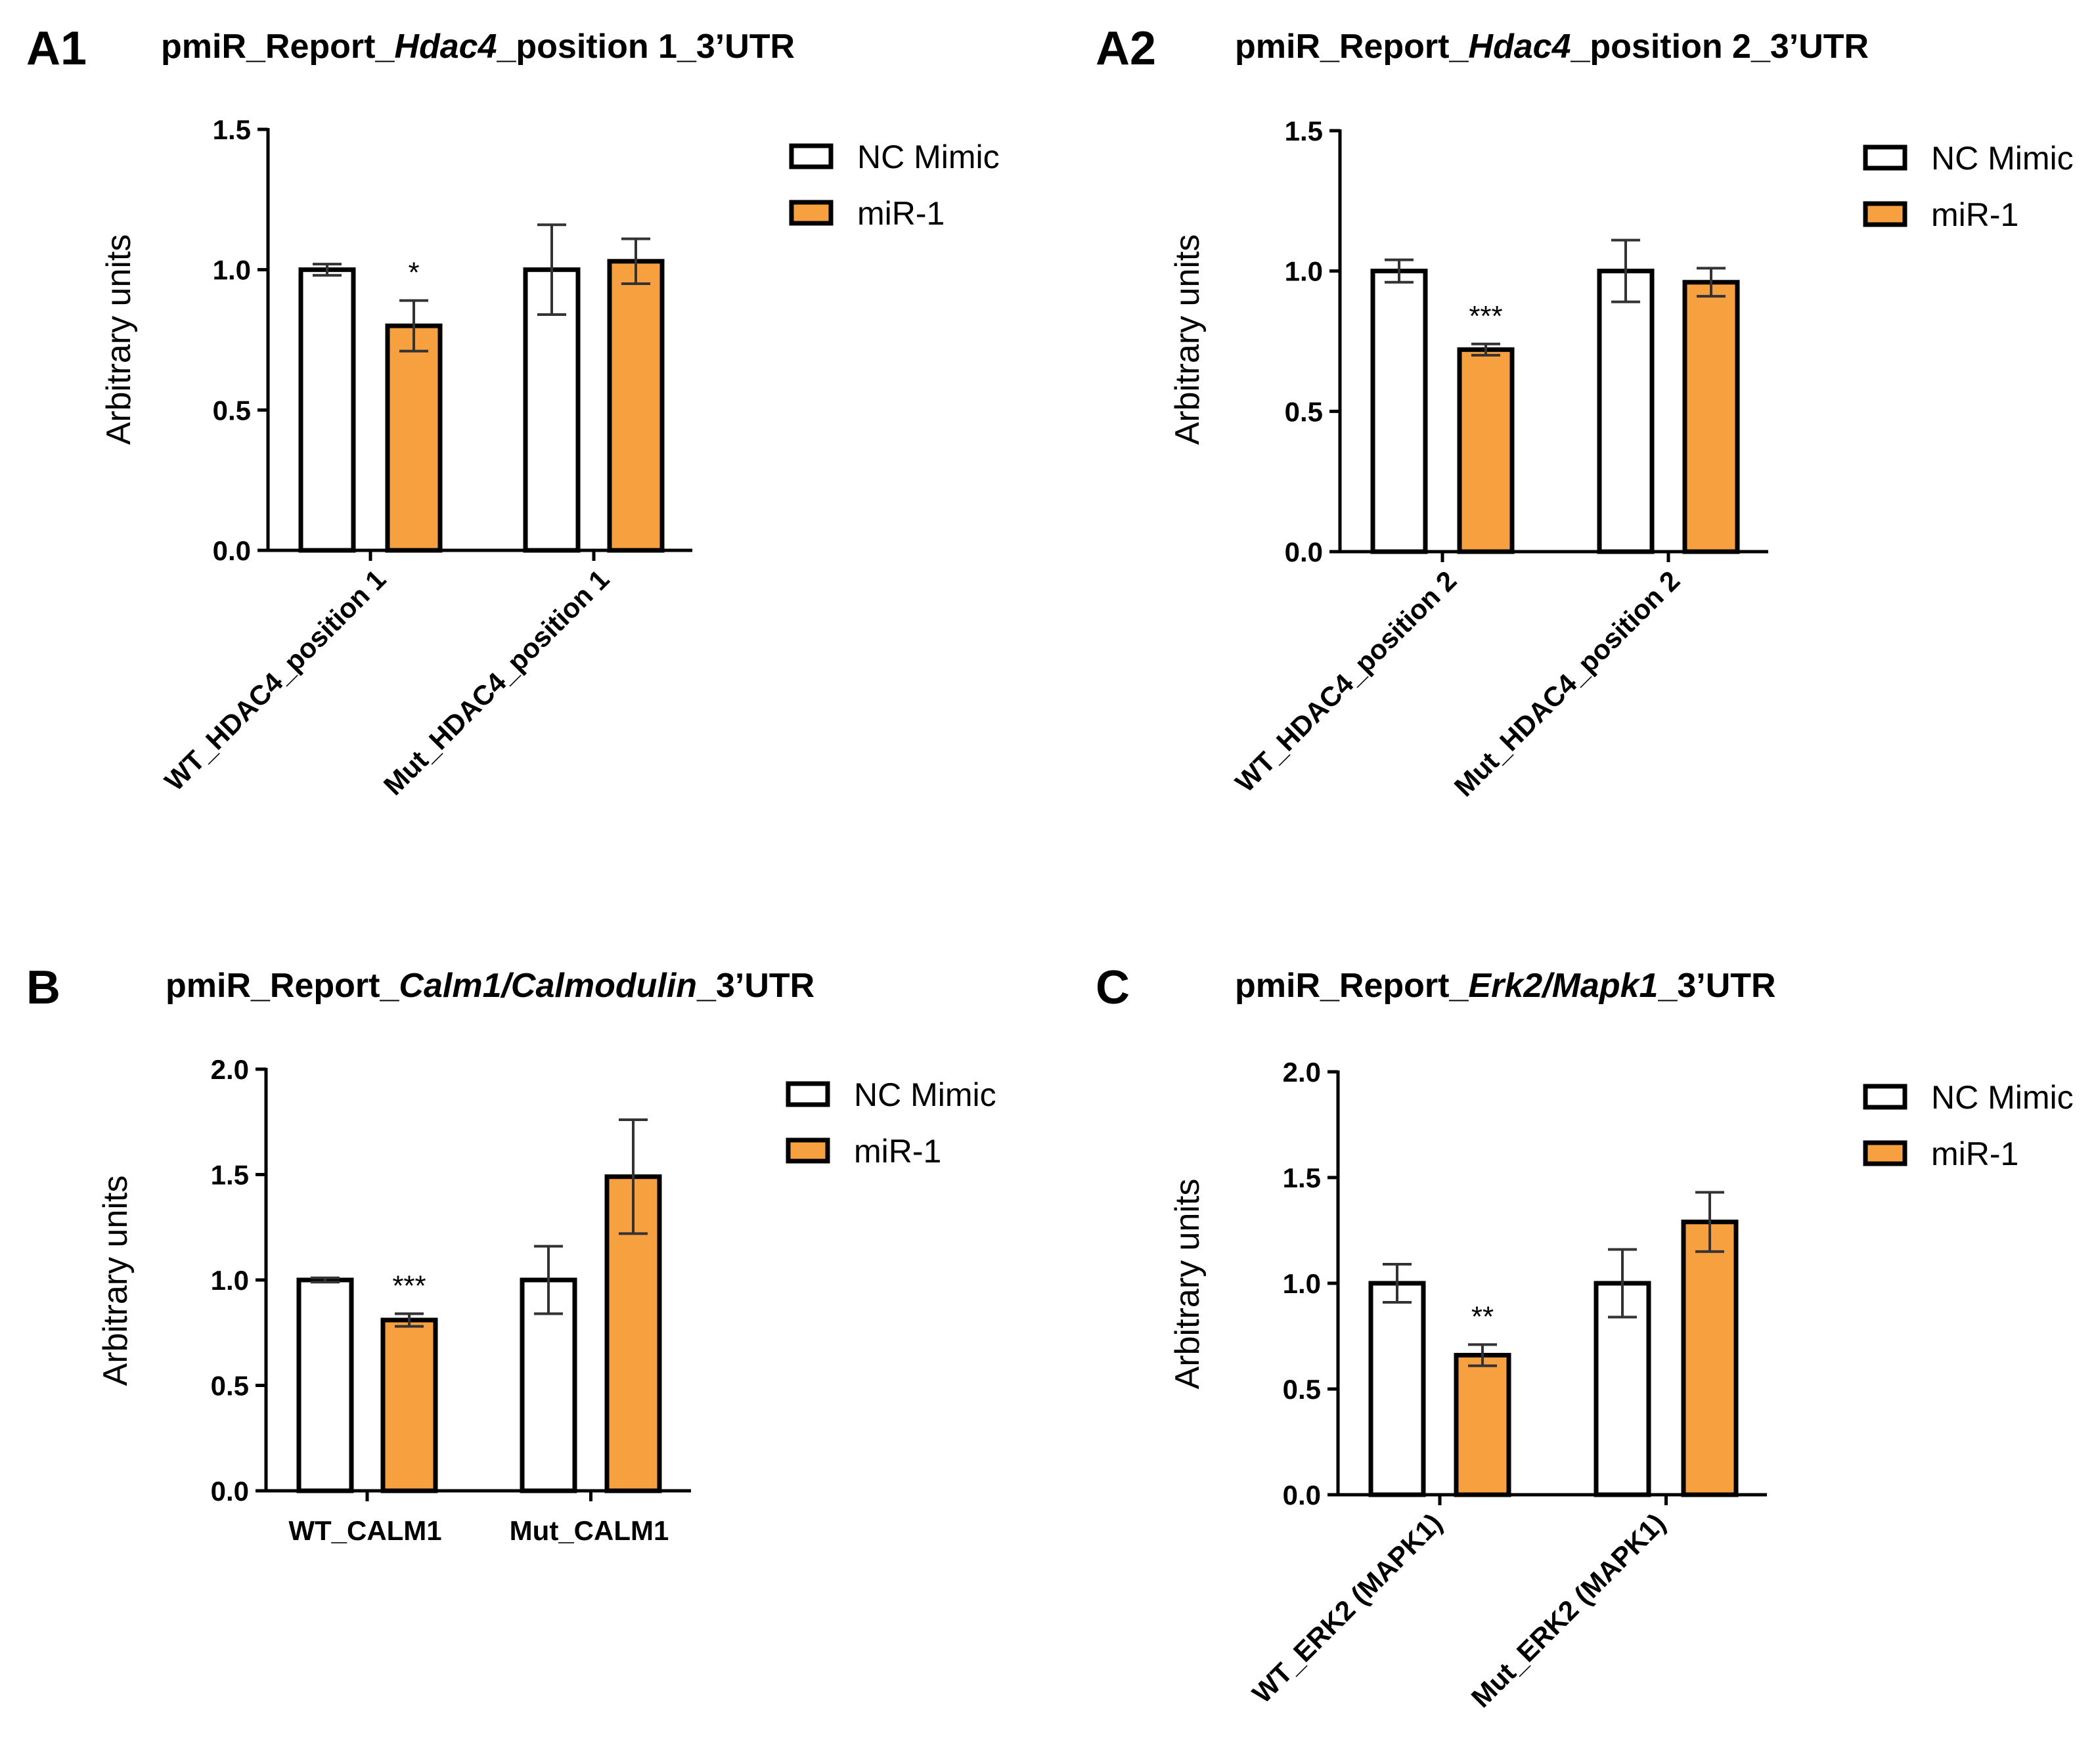  I want to click on panel-label: A1, so click(56, 48).